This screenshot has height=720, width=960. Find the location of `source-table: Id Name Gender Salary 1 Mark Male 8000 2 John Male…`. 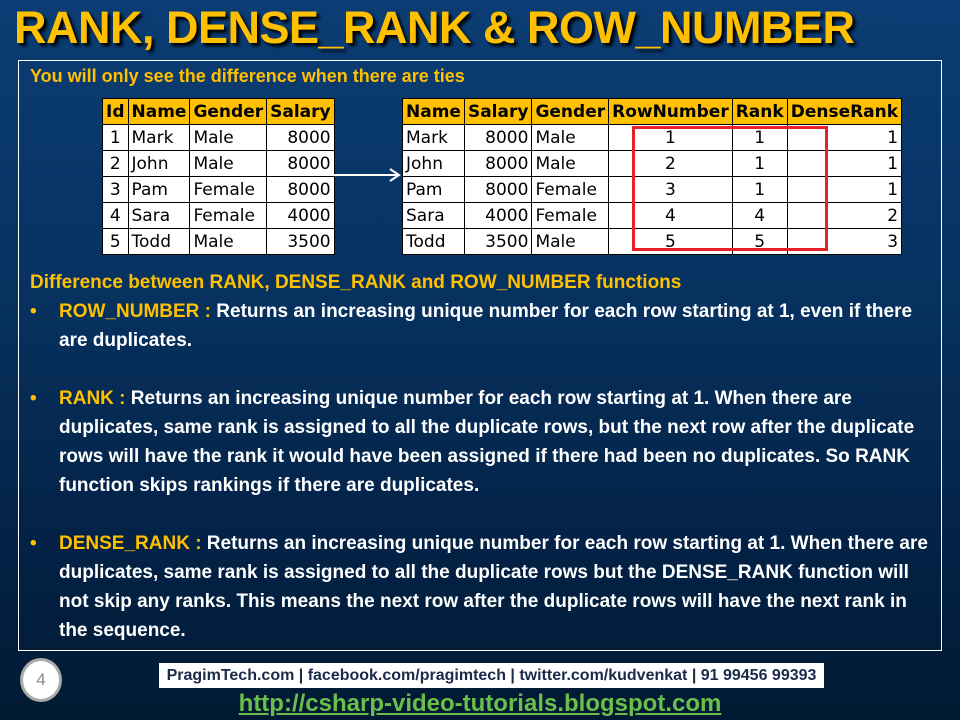

source-table: Id Name Gender Salary 1 Mark Male 8000 2 John Male… is located at coordinates (218, 176).